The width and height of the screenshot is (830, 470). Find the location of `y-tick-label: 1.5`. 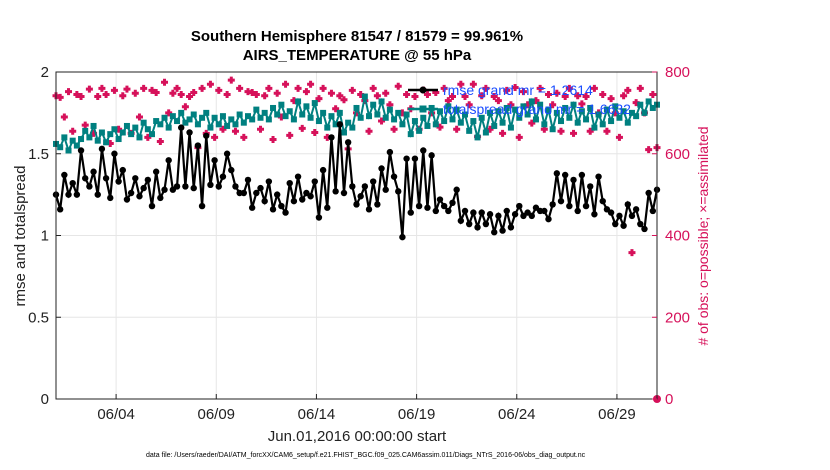

y-tick-label: 1.5 is located at coordinates (38, 154).